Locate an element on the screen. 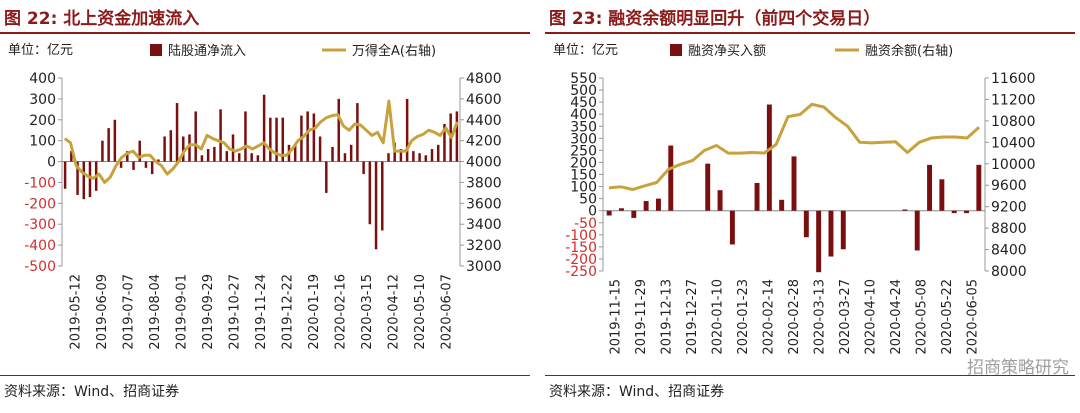 The image size is (1080, 413). right-tick-label: 10400 is located at coordinates (1013, 143).